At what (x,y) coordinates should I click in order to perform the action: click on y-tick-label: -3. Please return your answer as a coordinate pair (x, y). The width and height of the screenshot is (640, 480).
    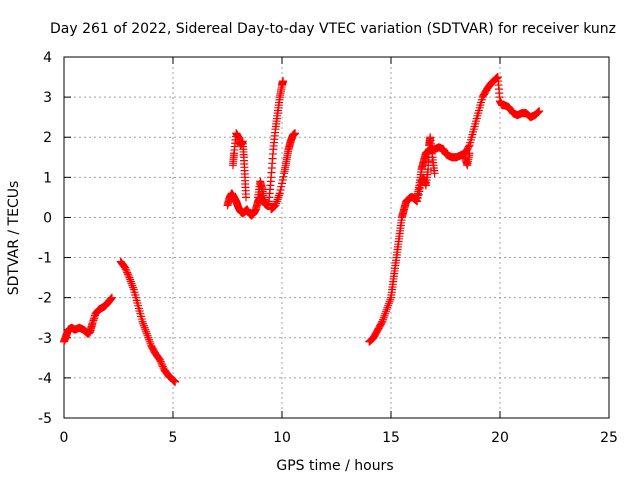
    Looking at the image, I should click on (45, 339).